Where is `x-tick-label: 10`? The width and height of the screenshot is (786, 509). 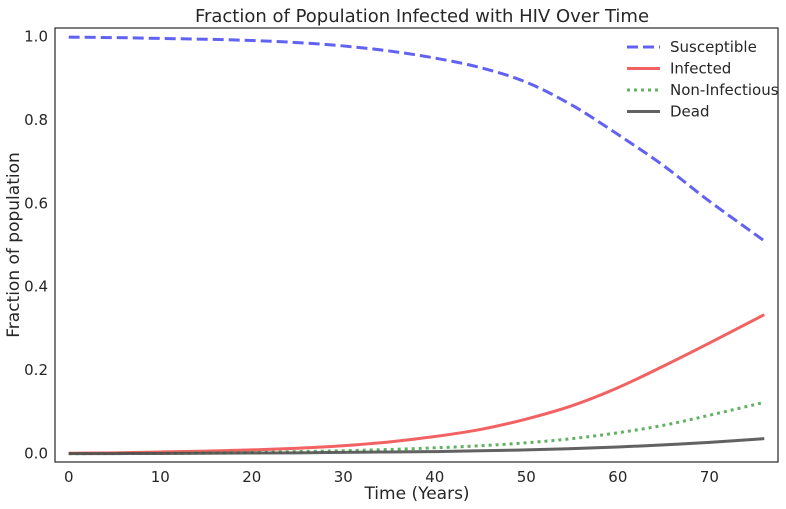 x-tick-label: 10 is located at coordinates (160, 477).